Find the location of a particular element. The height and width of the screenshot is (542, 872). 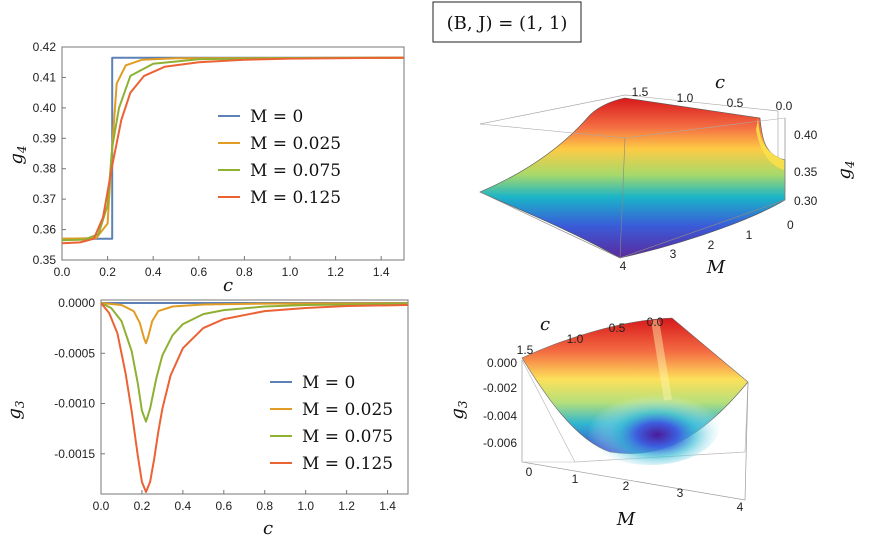

g4-surface-c-label: c is located at coordinates (720, 82).